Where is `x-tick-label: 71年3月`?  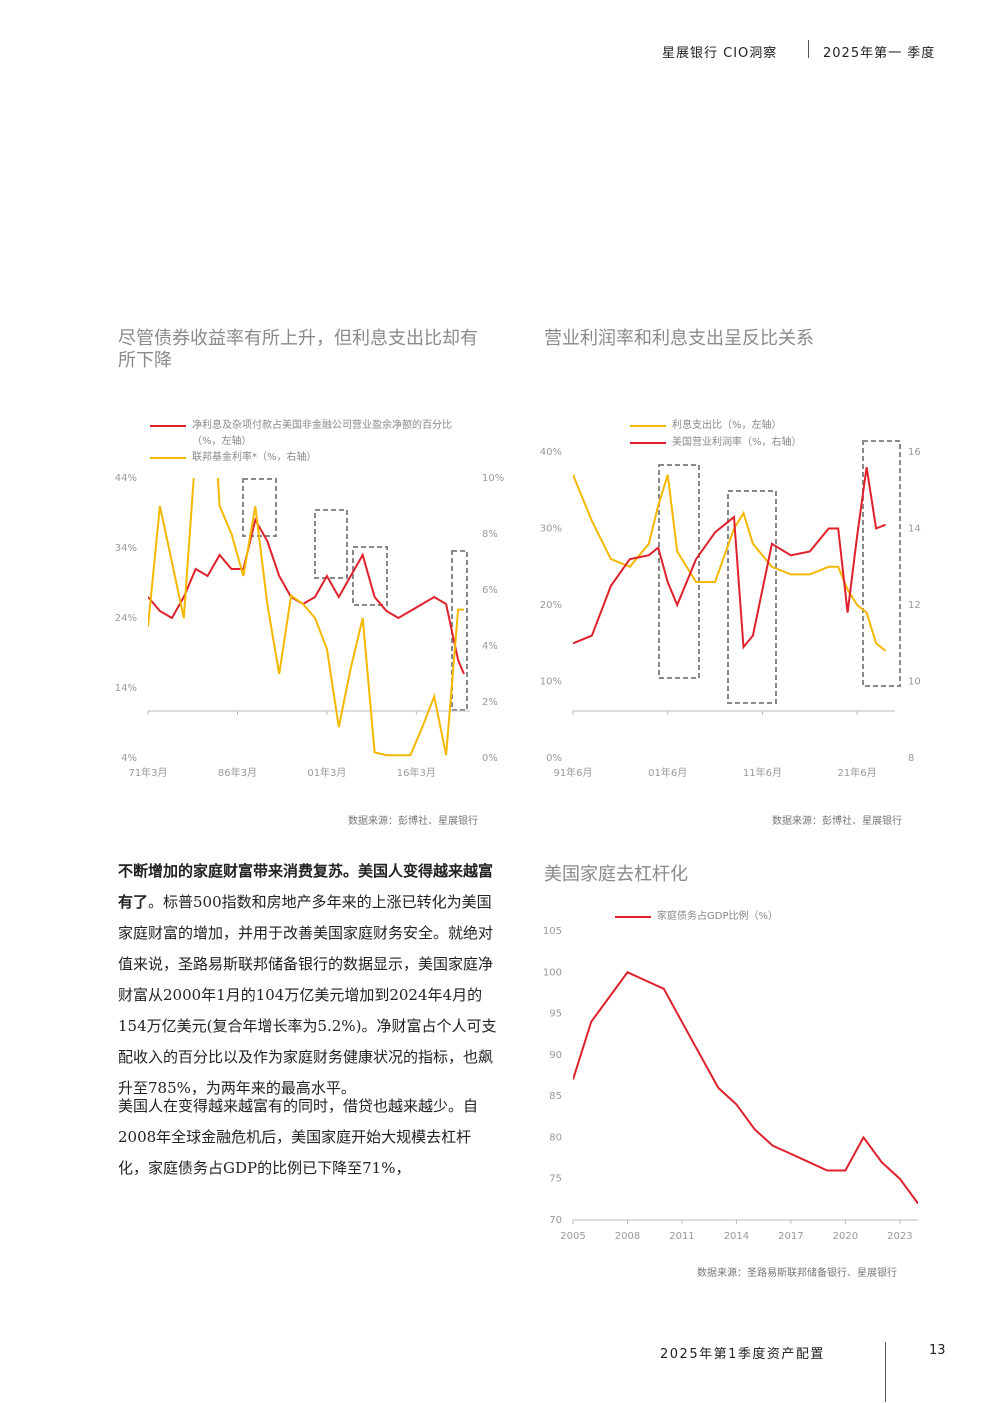 x-tick-label: 71年3月 is located at coordinates (147, 772).